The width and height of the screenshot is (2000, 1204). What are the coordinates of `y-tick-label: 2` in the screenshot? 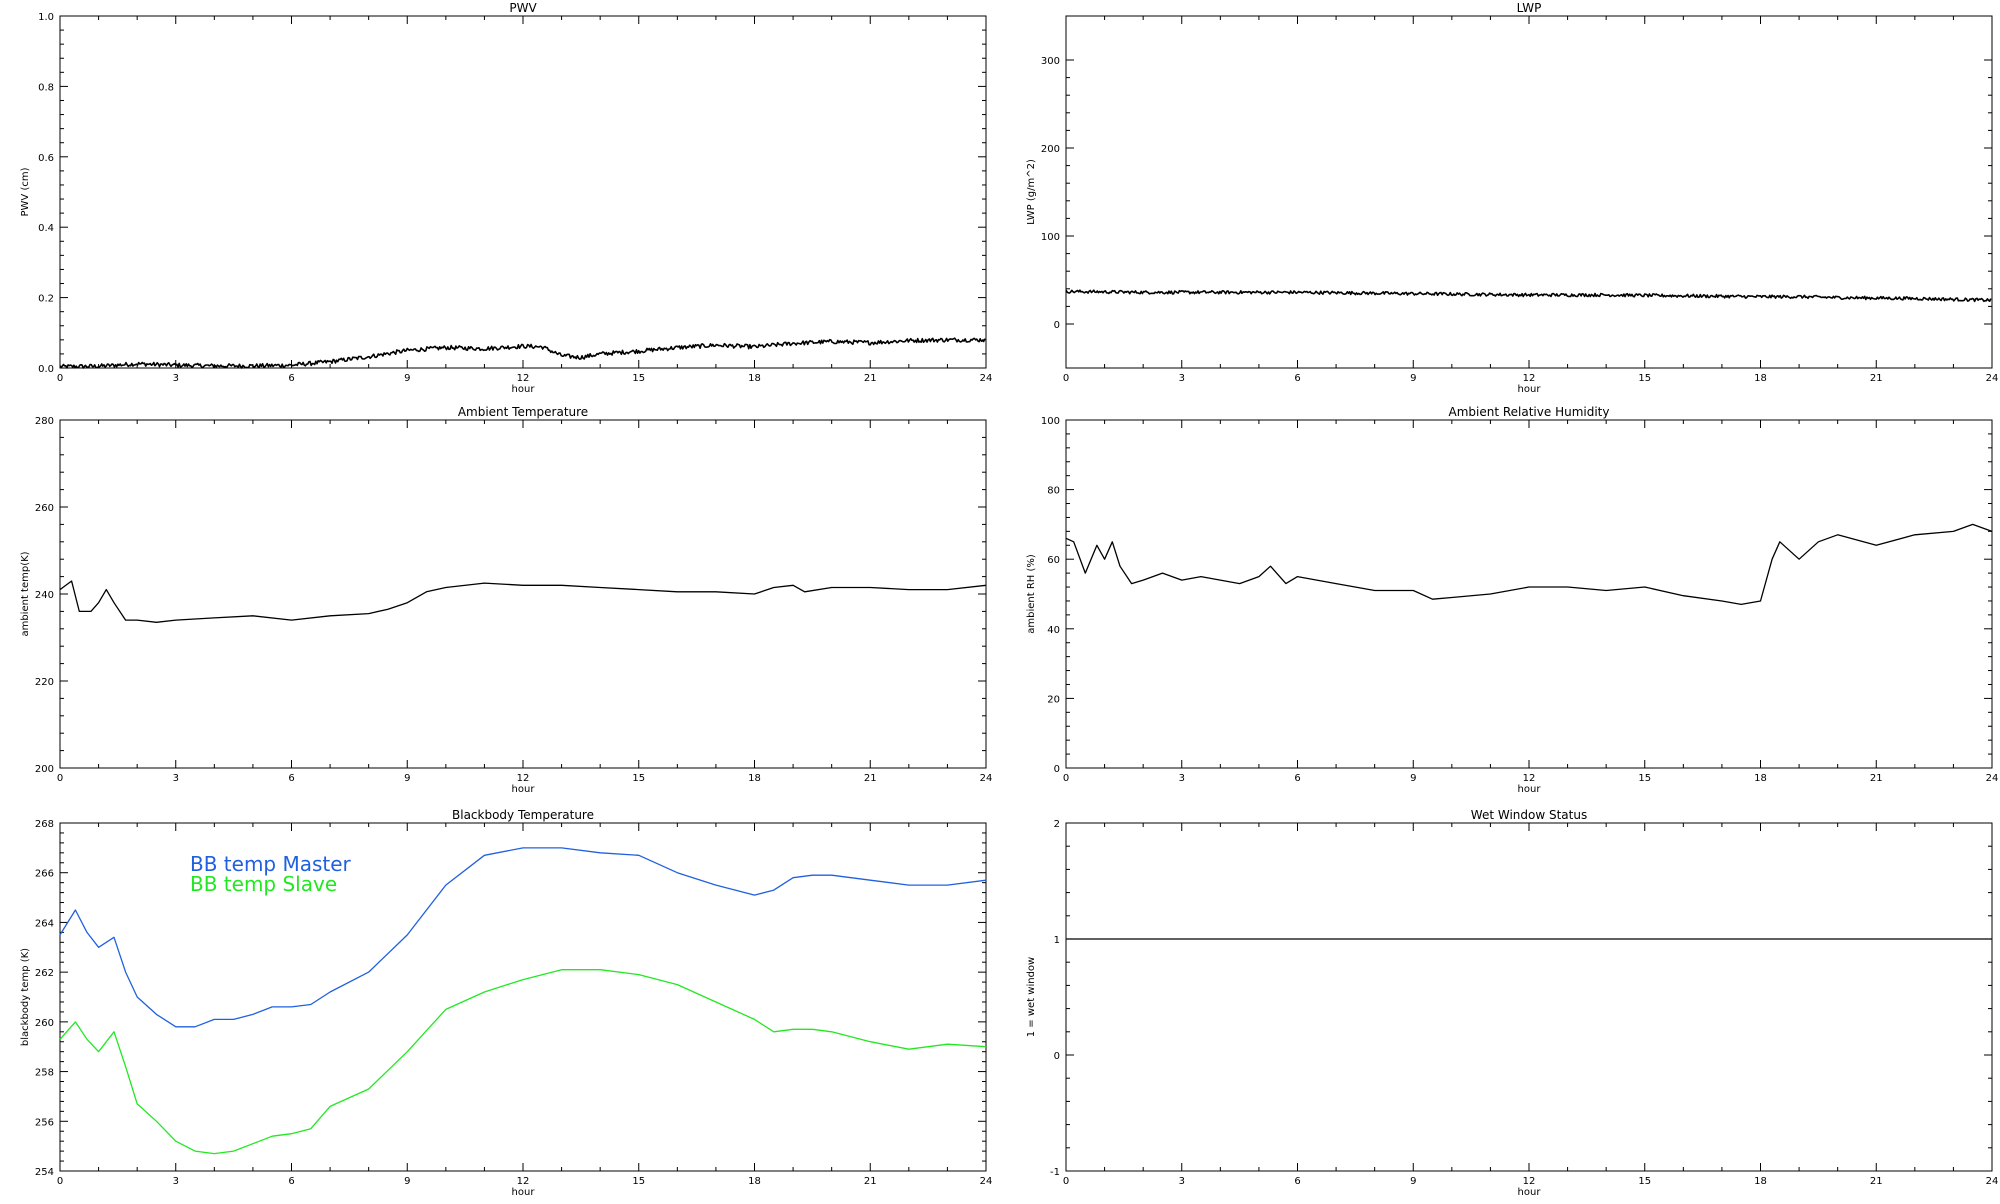 It's located at (1057, 824).